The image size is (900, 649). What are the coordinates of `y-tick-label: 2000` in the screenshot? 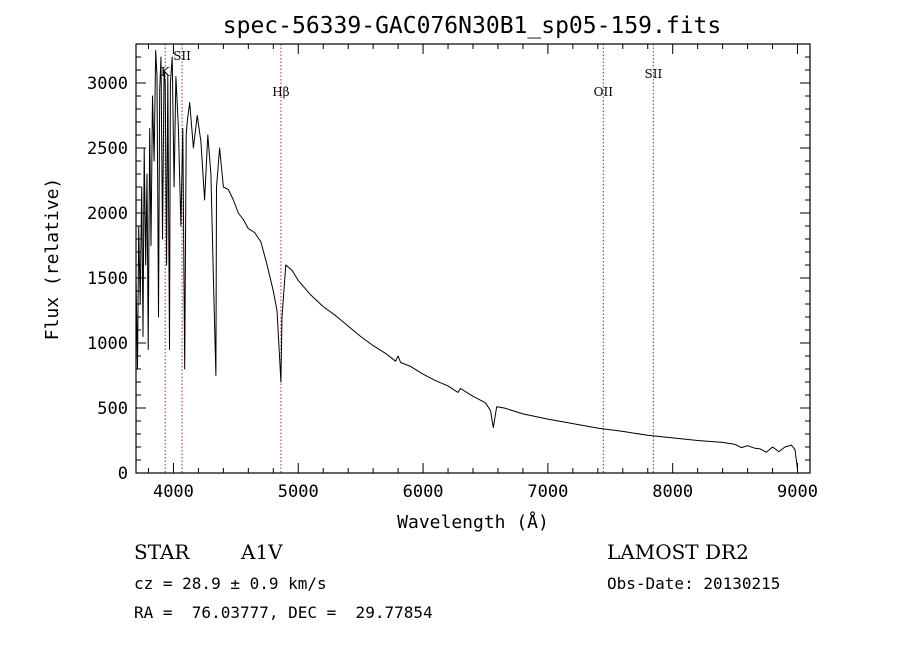 It's located at (107, 214).